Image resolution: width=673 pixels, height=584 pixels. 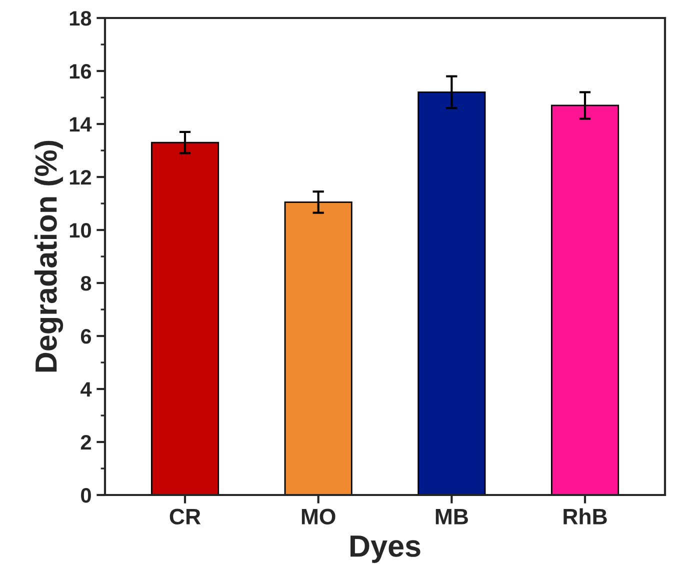 I want to click on y-tick-label: 6, so click(x=86, y=336).